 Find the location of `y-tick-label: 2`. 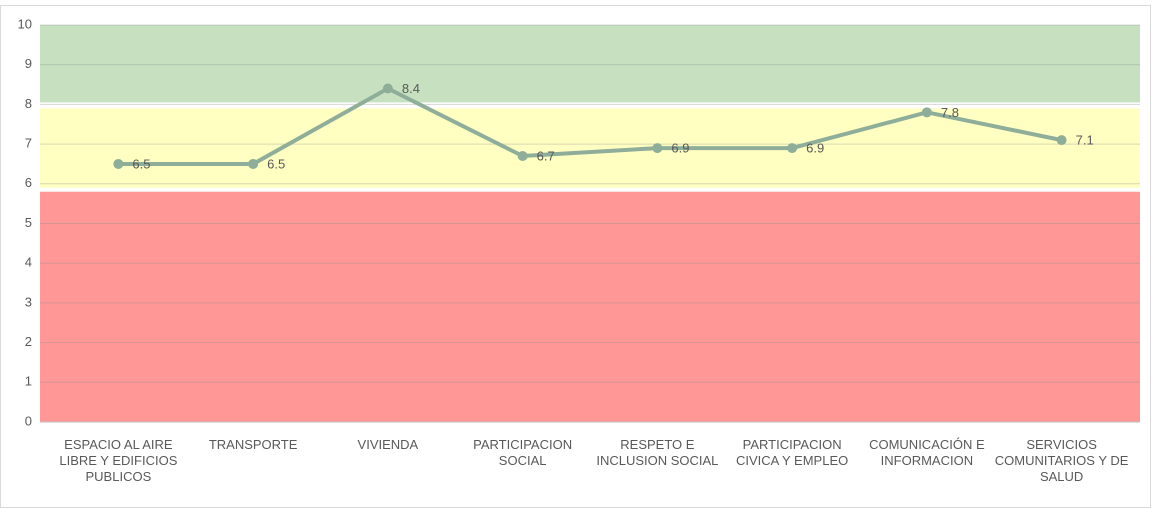

y-tick-label: 2 is located at coordinates (28, 341).